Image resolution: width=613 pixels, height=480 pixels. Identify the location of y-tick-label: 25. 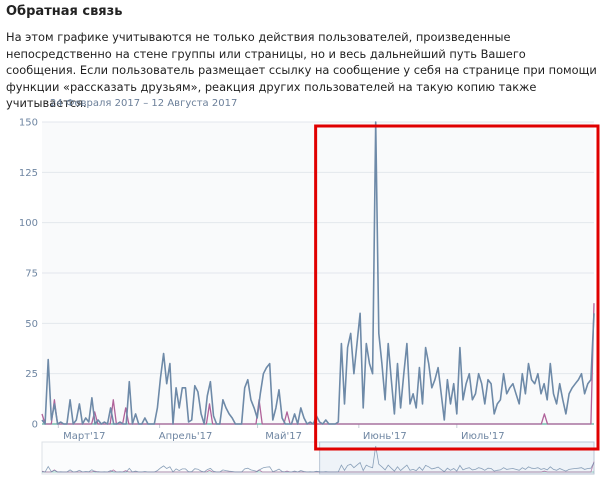
(31, 374).